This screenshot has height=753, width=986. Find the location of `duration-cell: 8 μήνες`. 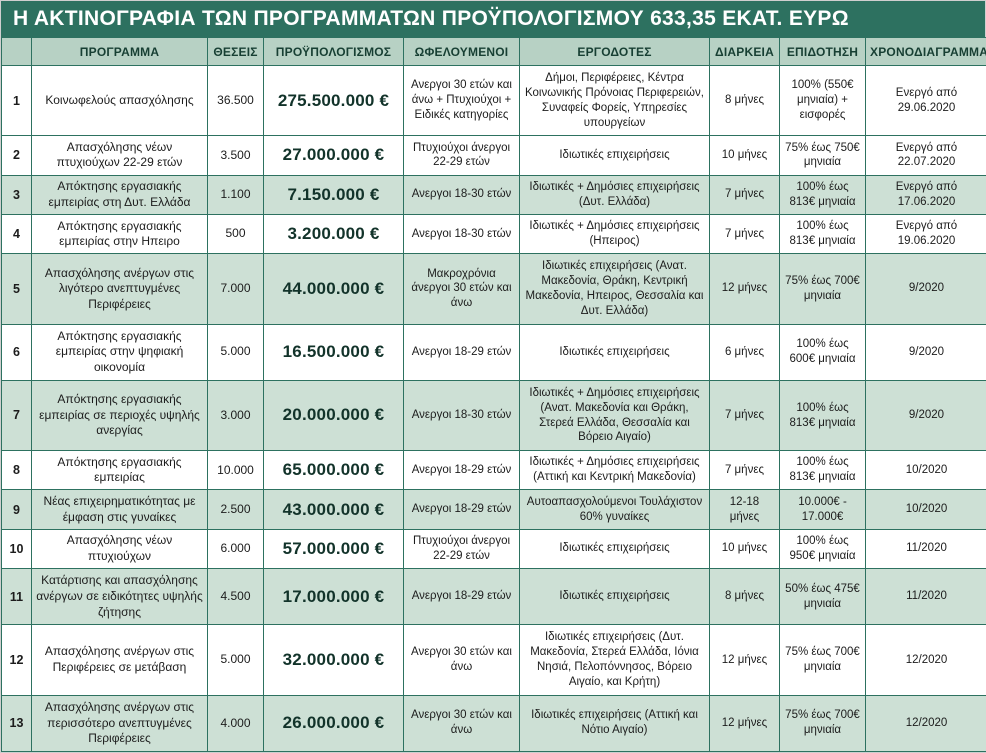

duration-cell: 8 μήνες is located at coordinates (744, 597).